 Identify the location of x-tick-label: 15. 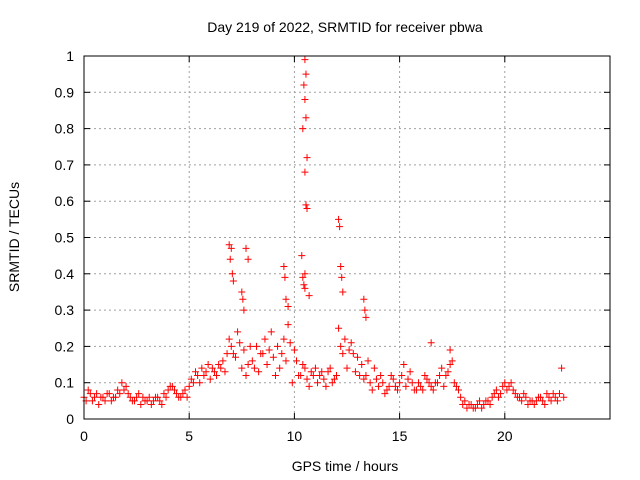
(400, 436).